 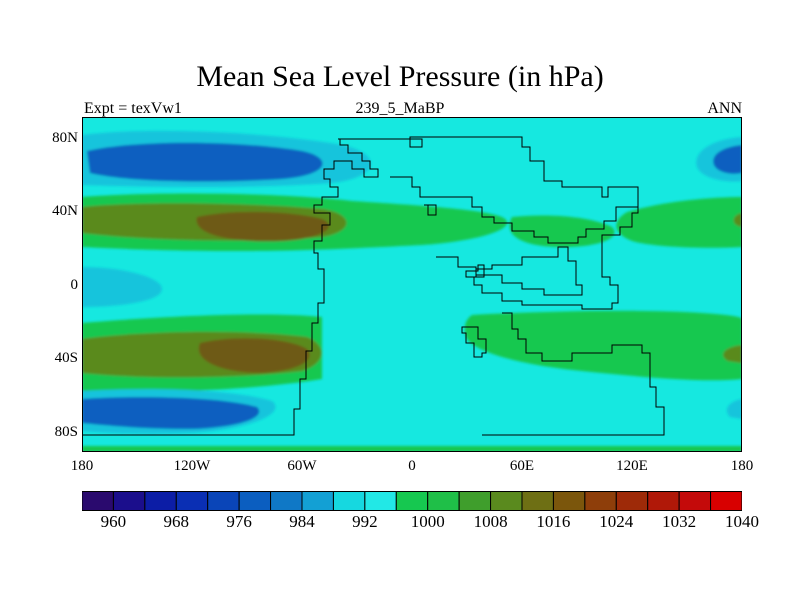 What do you see at coordinates (82, 466) in the screenshot?
I see `lon-tick-180w: 180` at bounding box center [82, 466].